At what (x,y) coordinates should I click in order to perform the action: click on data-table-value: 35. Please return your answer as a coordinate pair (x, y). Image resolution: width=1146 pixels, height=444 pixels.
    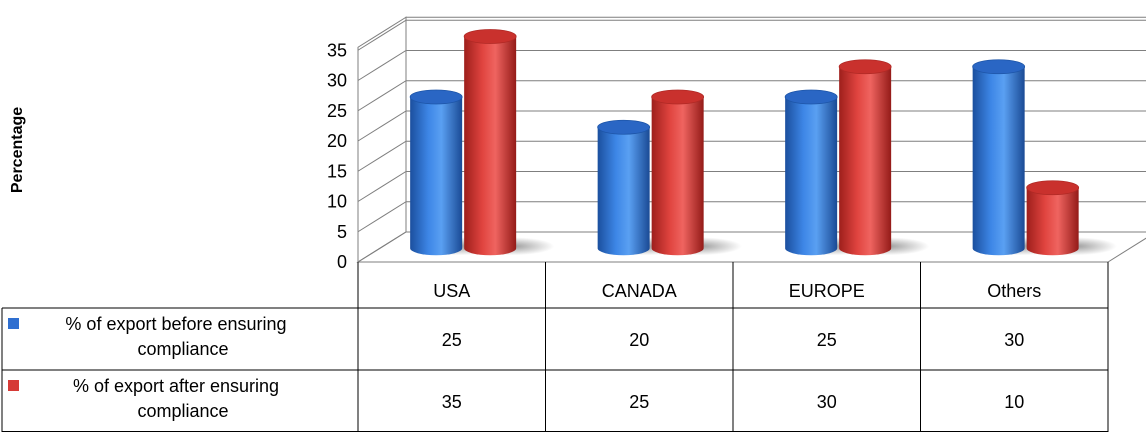
    Looking at the image, I should click on (452, 402).